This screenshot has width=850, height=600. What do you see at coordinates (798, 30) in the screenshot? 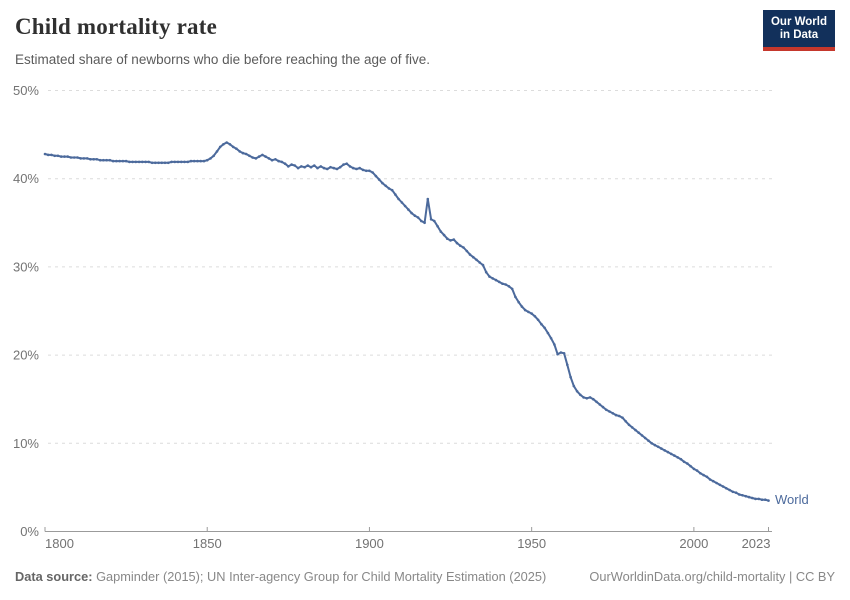
I see `owid-logo: Our World in Data` at bounding box center [798, 30].